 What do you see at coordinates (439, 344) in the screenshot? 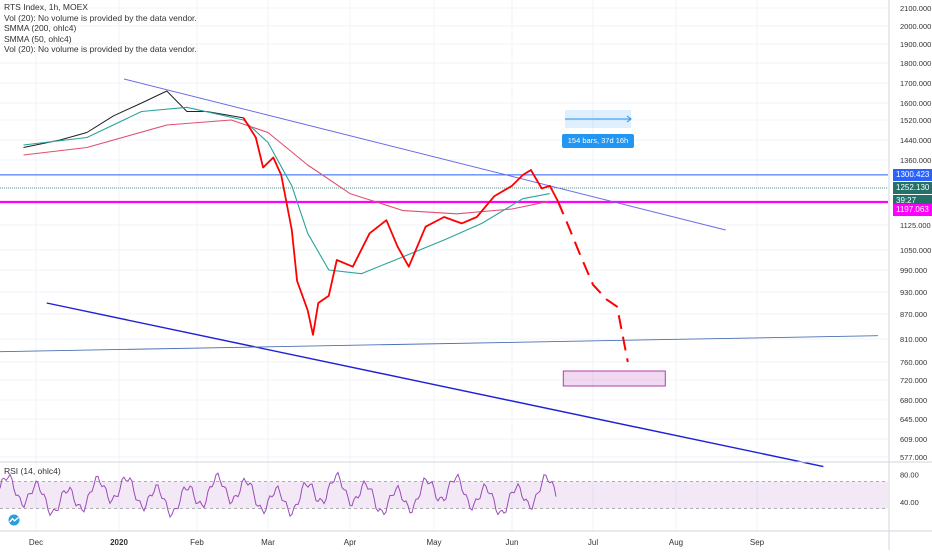
I see `trendline` at bounding box center [439, 344].